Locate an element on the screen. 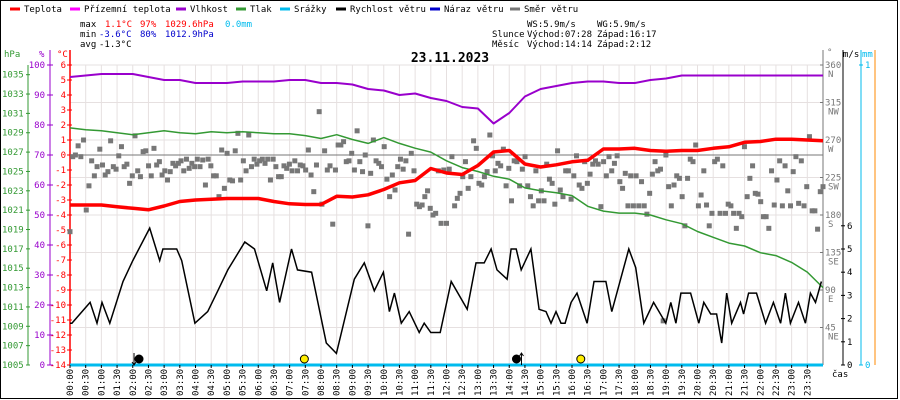 The height and width of the screenshot is (400, 900). time-tick-label: 16:00 is located at coordinates (573, 382).